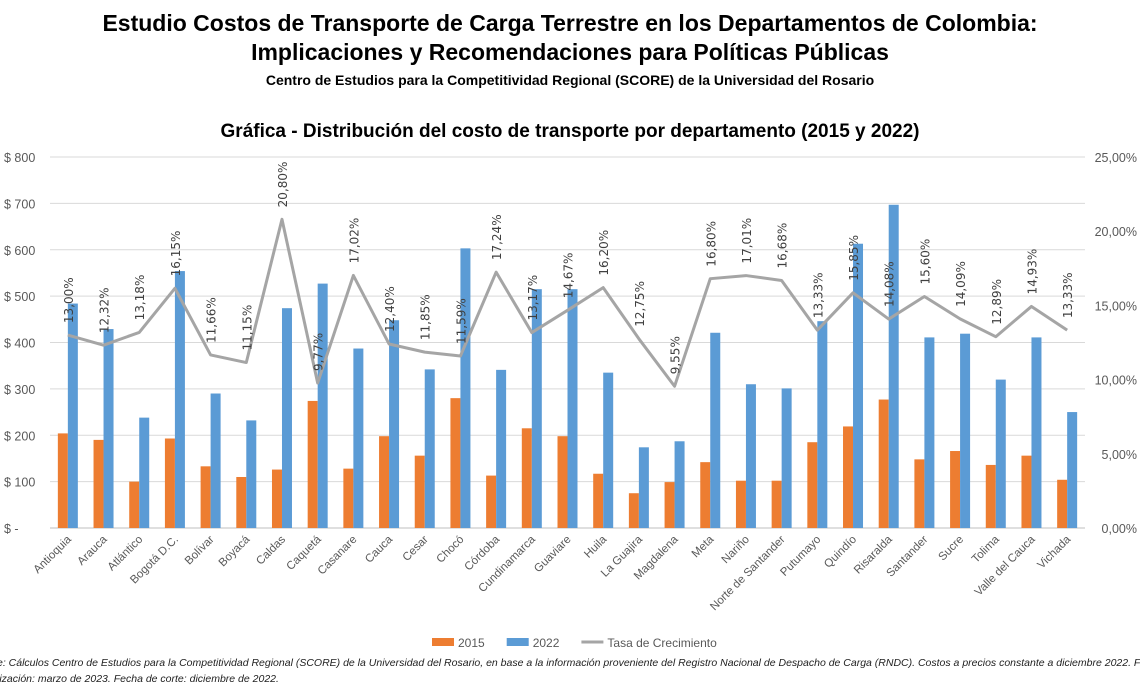 The image size is (1140, 694). Describe the element at coordinates (426, 317) in the screenshot. I see `growth-data-label: 11,85%` at that location.